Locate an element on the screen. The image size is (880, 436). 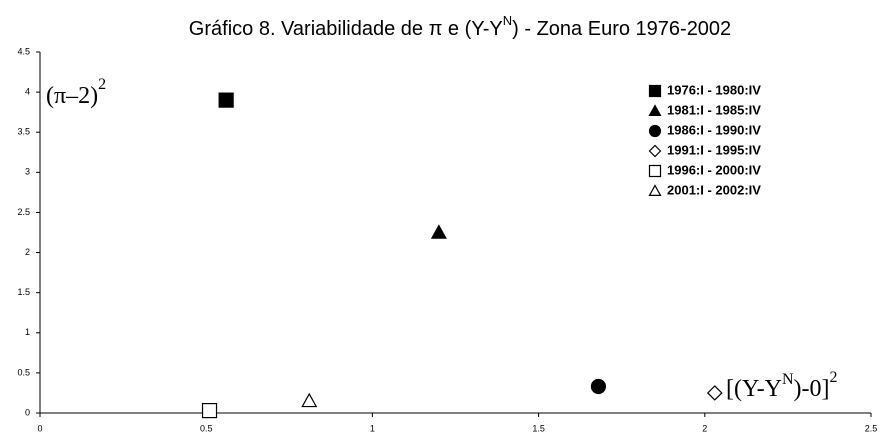
x-axis-label: [(Y-YN)-0]2 is located at coordinates (782, 385).